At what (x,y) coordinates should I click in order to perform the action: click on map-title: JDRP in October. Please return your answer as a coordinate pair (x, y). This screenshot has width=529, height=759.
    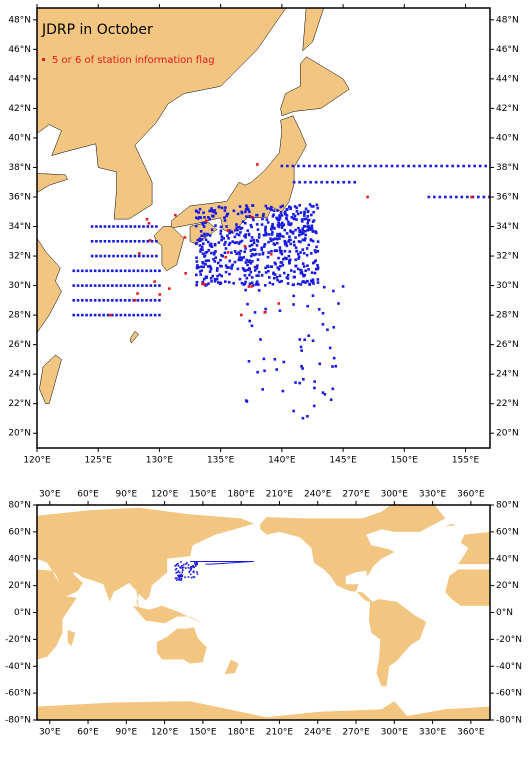
    Looking at the image, I should click on (97, 30).